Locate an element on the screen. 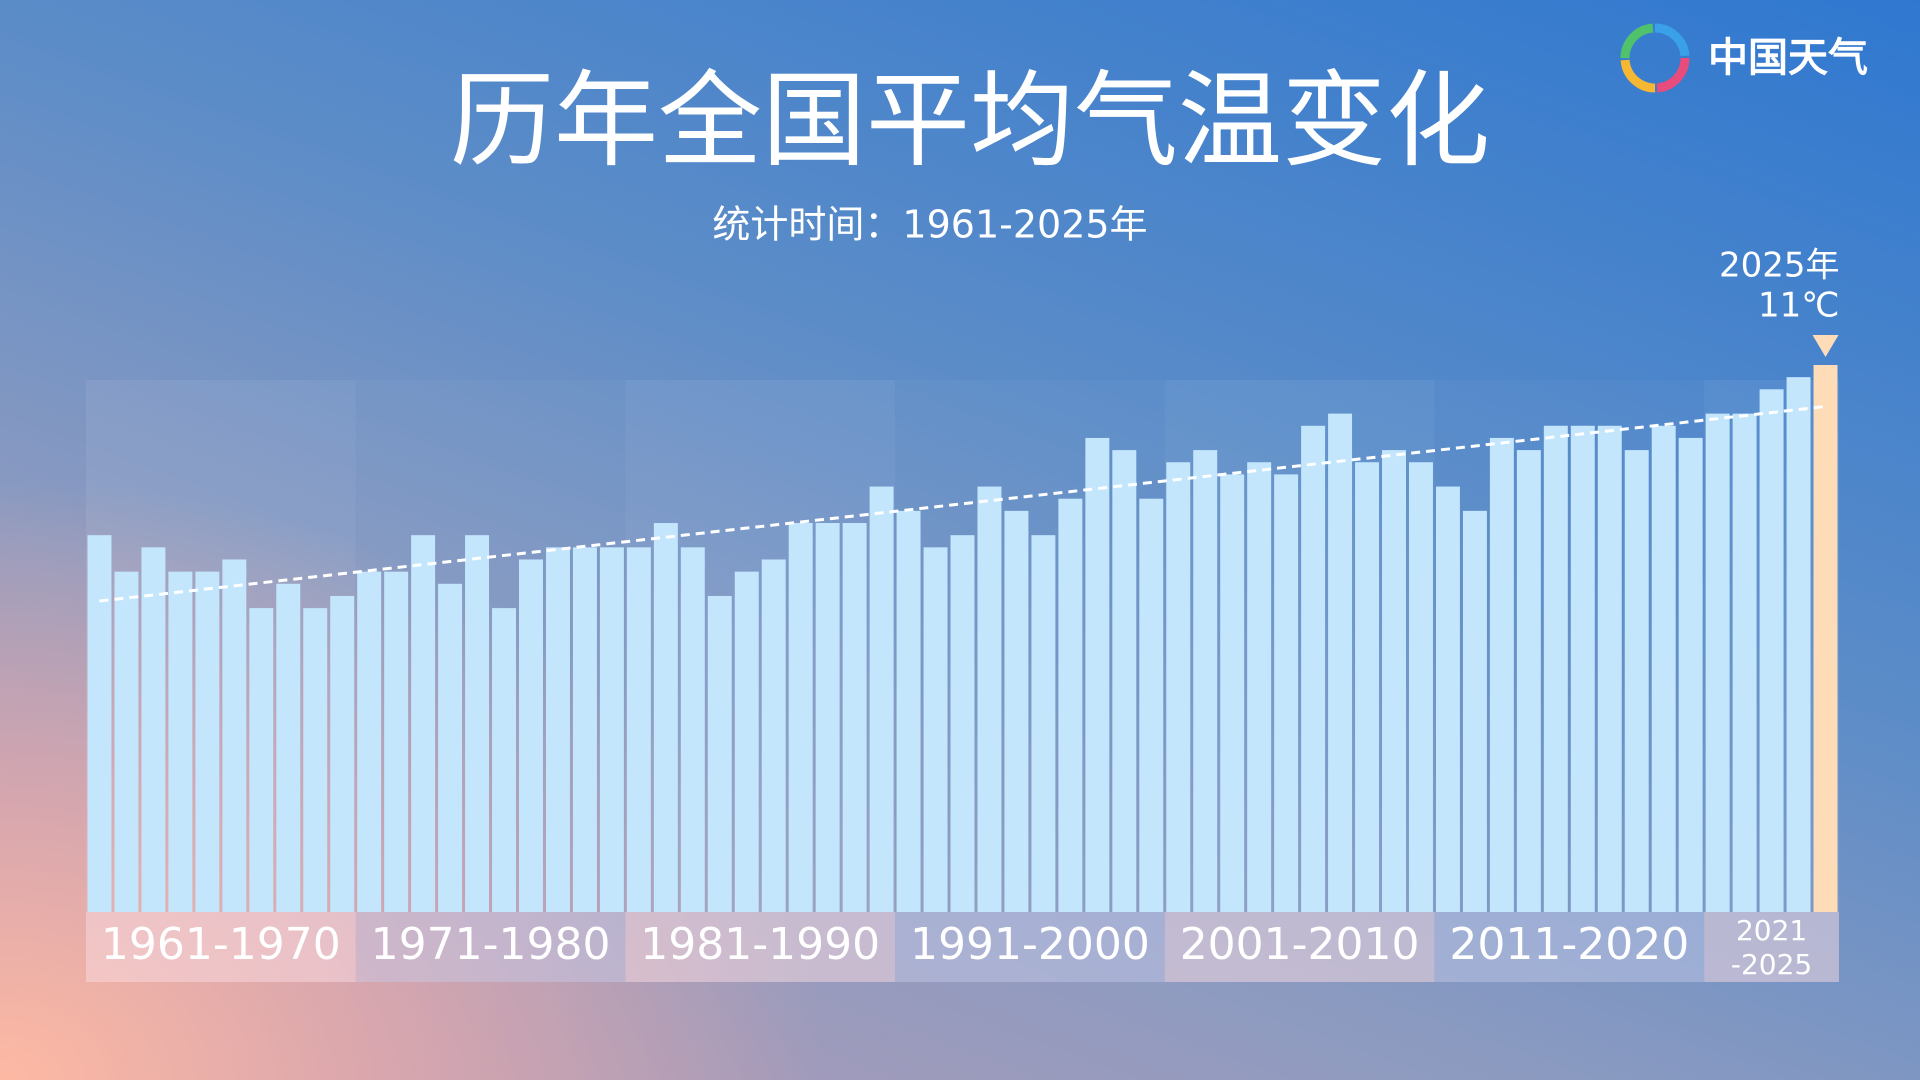  group-label: 1961-1970 is located at coordinates (221, 944).